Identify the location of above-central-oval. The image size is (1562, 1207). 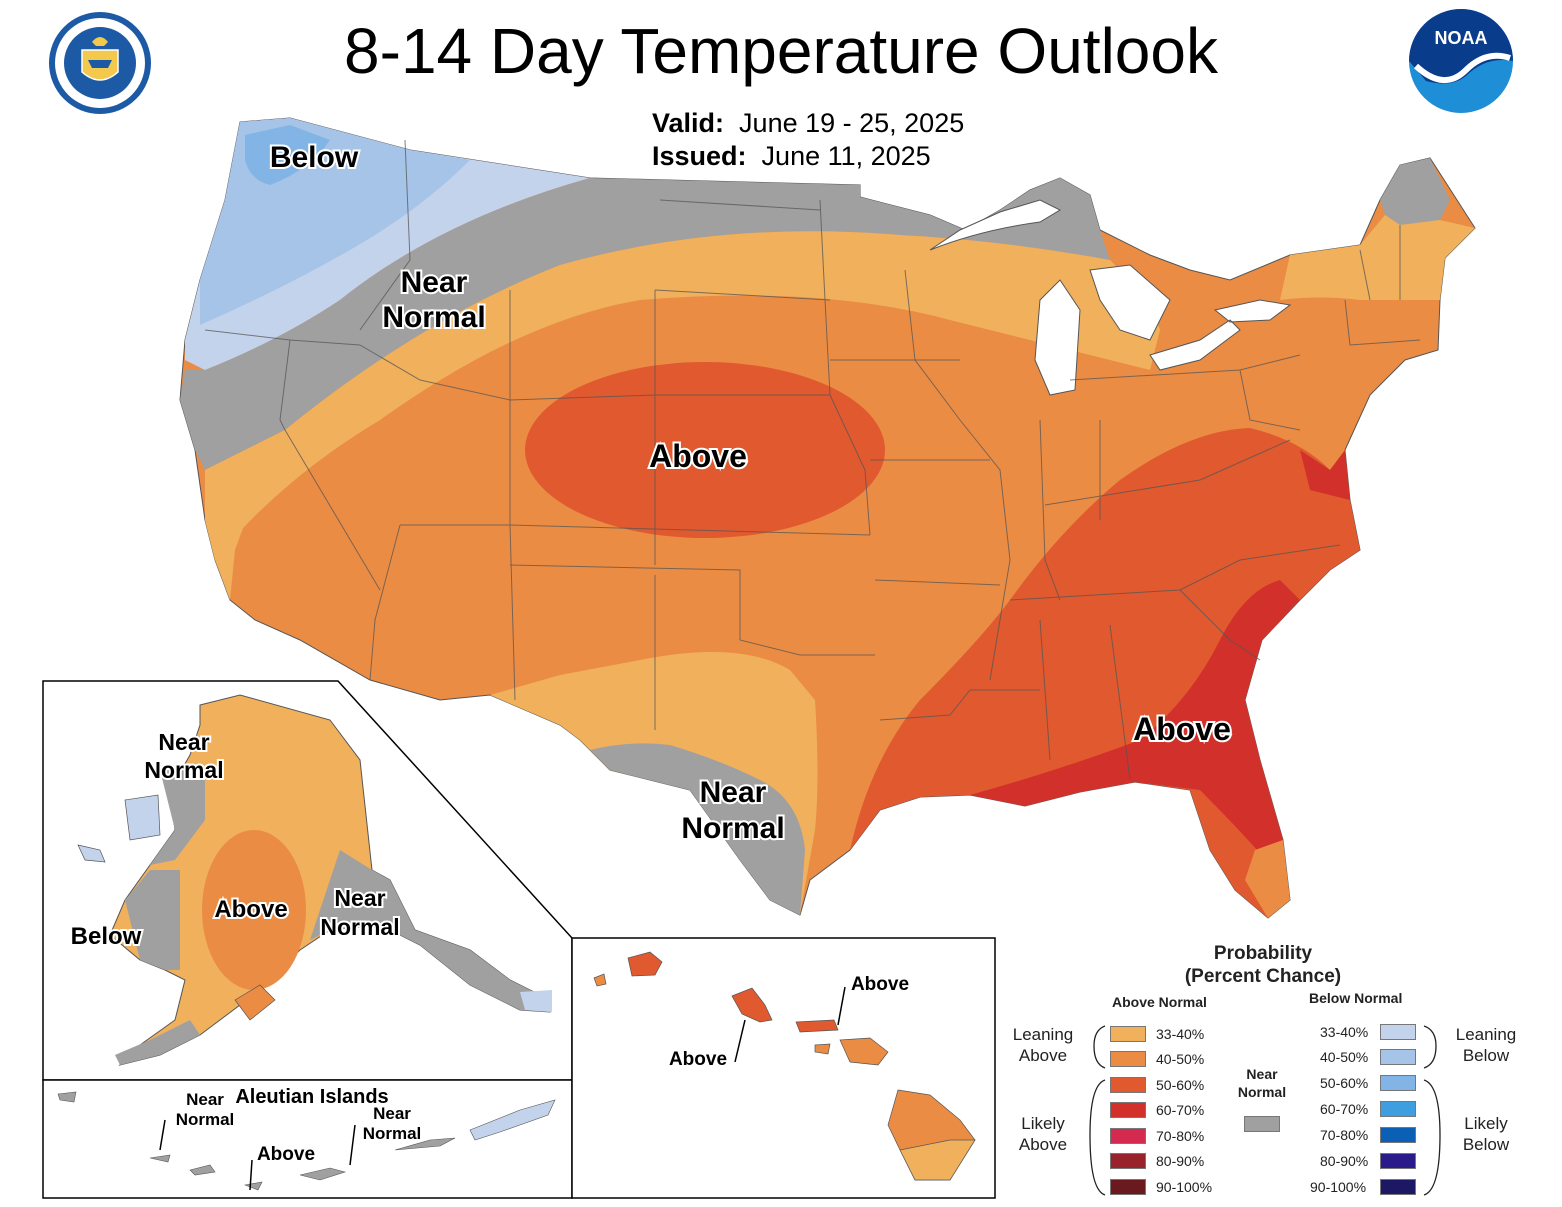
(705, 450).